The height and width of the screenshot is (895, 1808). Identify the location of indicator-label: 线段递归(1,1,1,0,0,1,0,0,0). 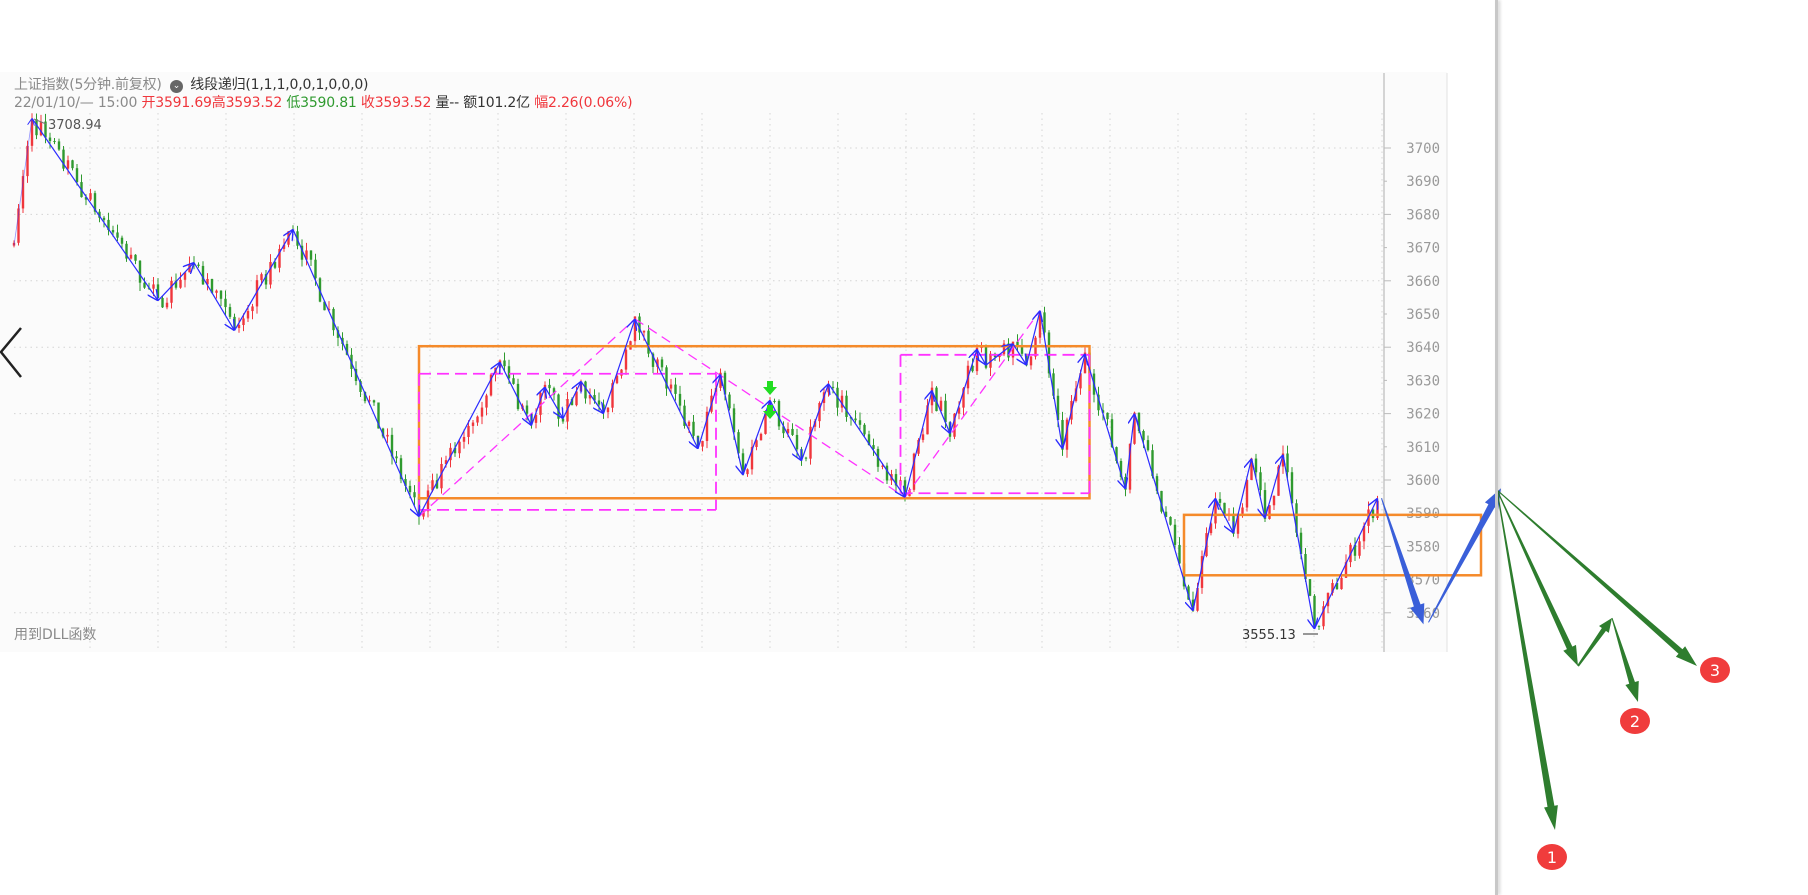
(279, 85).